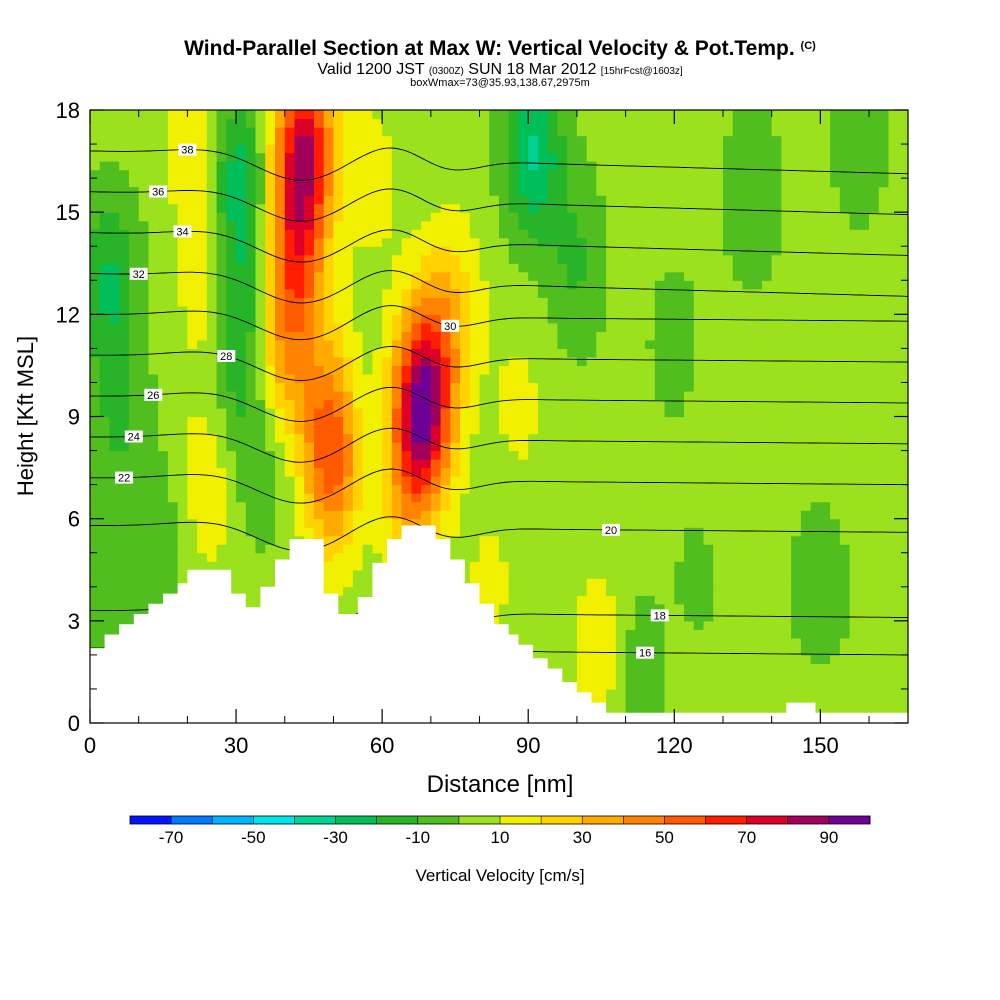 The width and height of the screenshot is (1000, 1000). What do you see at coordinates (500, 83) in the screenshot?
I see `chart-subtitle-box: boxWmax=73@35.93,138.67,2975m` at bounding box center [500, 83].